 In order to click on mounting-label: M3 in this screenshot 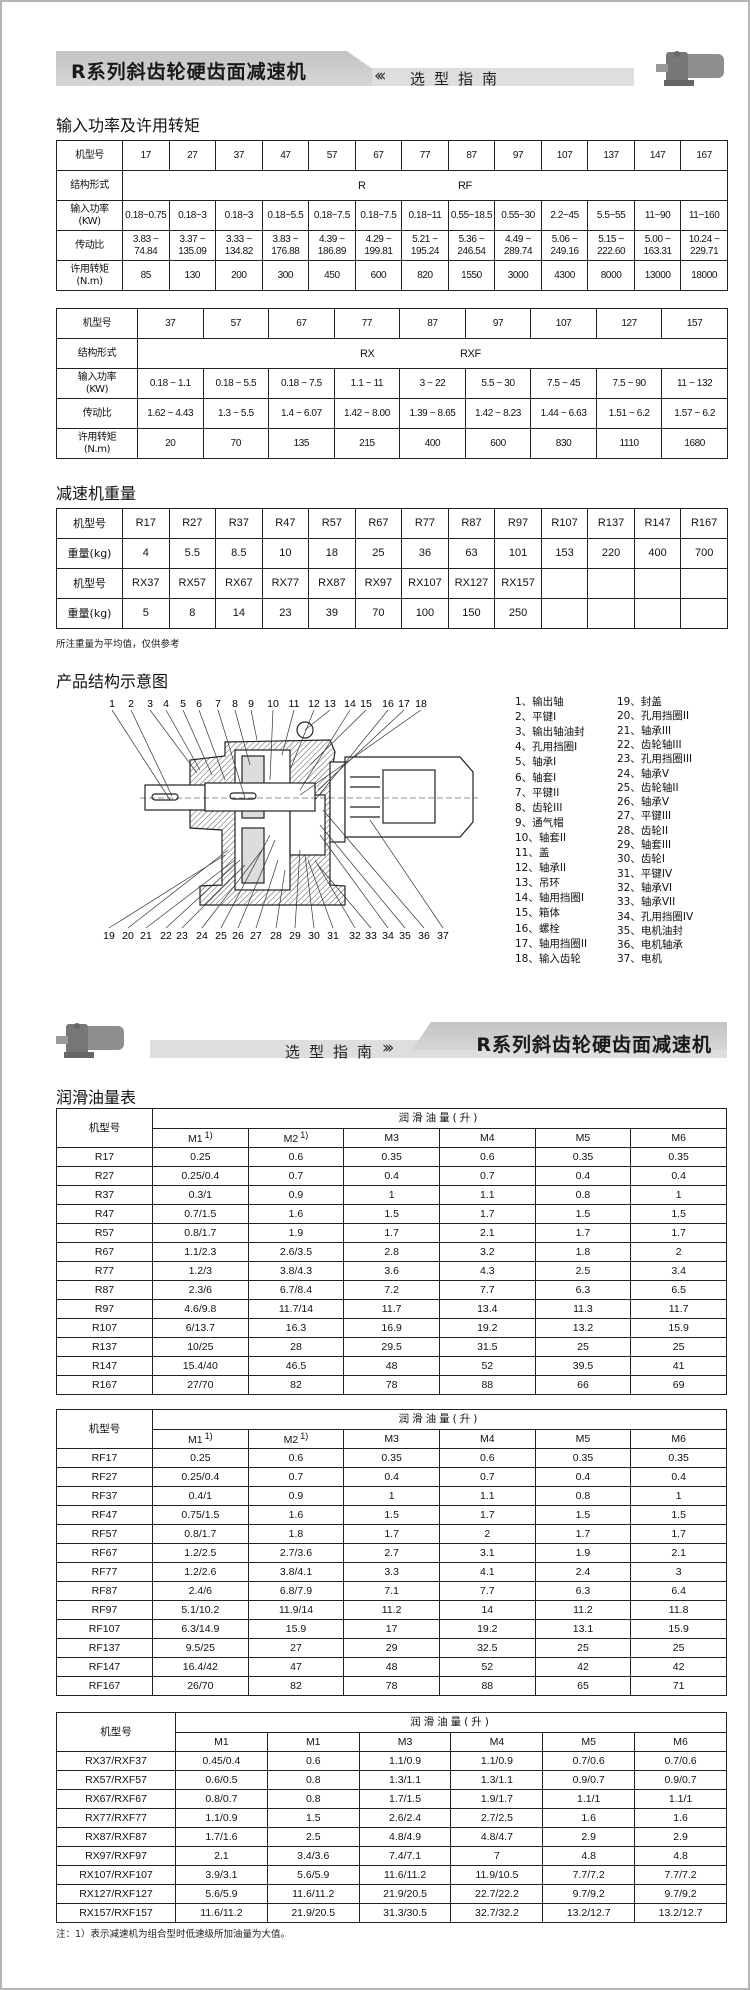, I will do `click(391, 1438)`.